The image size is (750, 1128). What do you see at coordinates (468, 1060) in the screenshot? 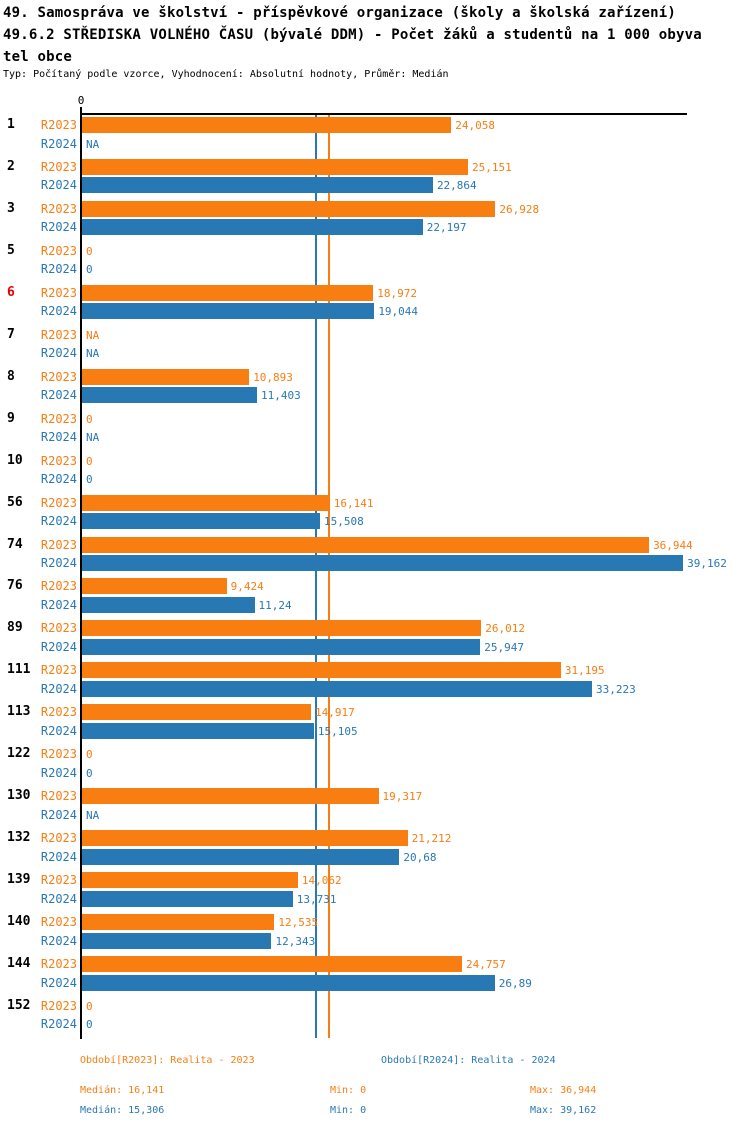
I see `legend-period-r2024: Období[R2024]: Realita - 2024` at bounding box center [468, 1060].